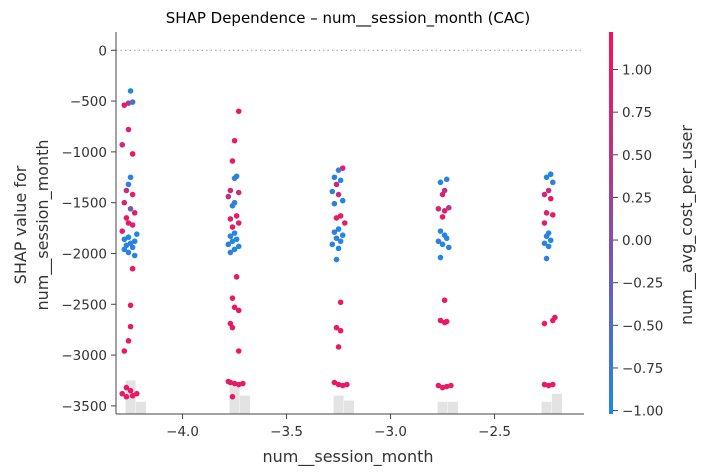  I want to click on colorbar-ticks: 1.00 0.75 0.50 0.25 0.00 −0.25 −0.50 −0.75 −1.00, so click(638, 241).